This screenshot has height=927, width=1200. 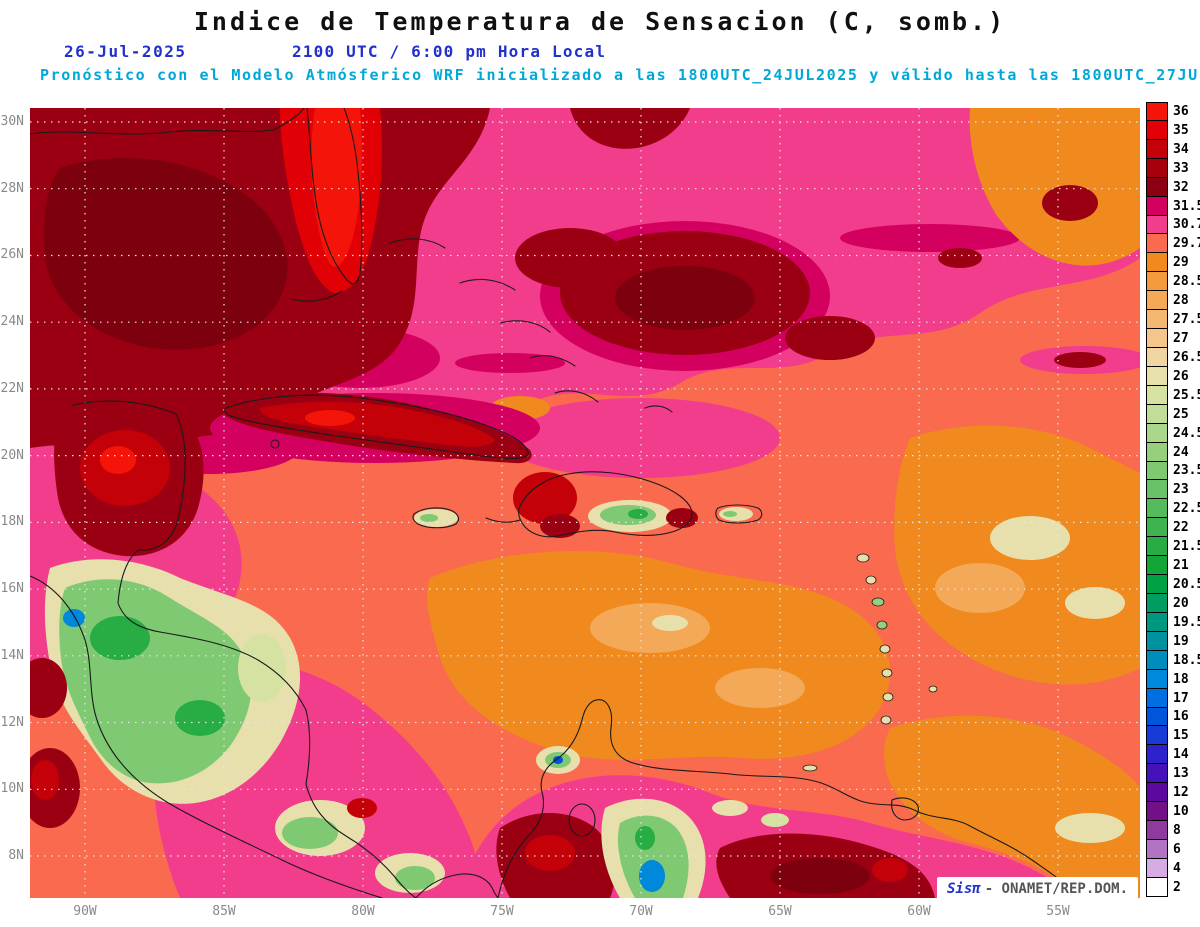 I want to click on lat-tick-label: 20N, so click(x=12, y=455).